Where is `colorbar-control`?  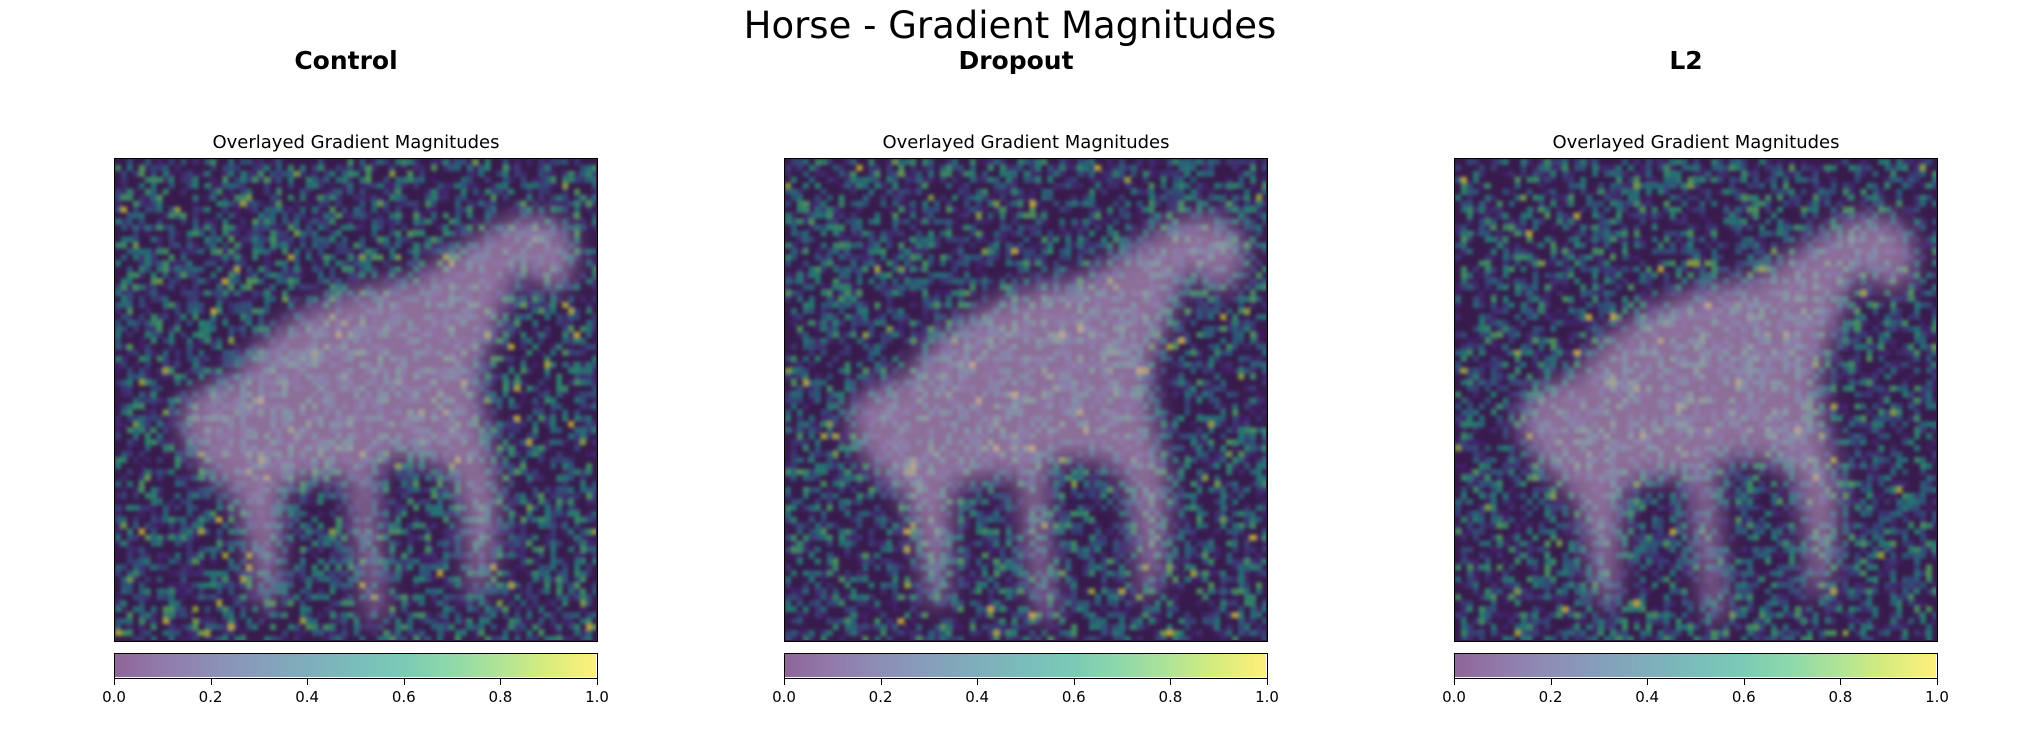
colorbar-control is located at coordinates (356, 666).